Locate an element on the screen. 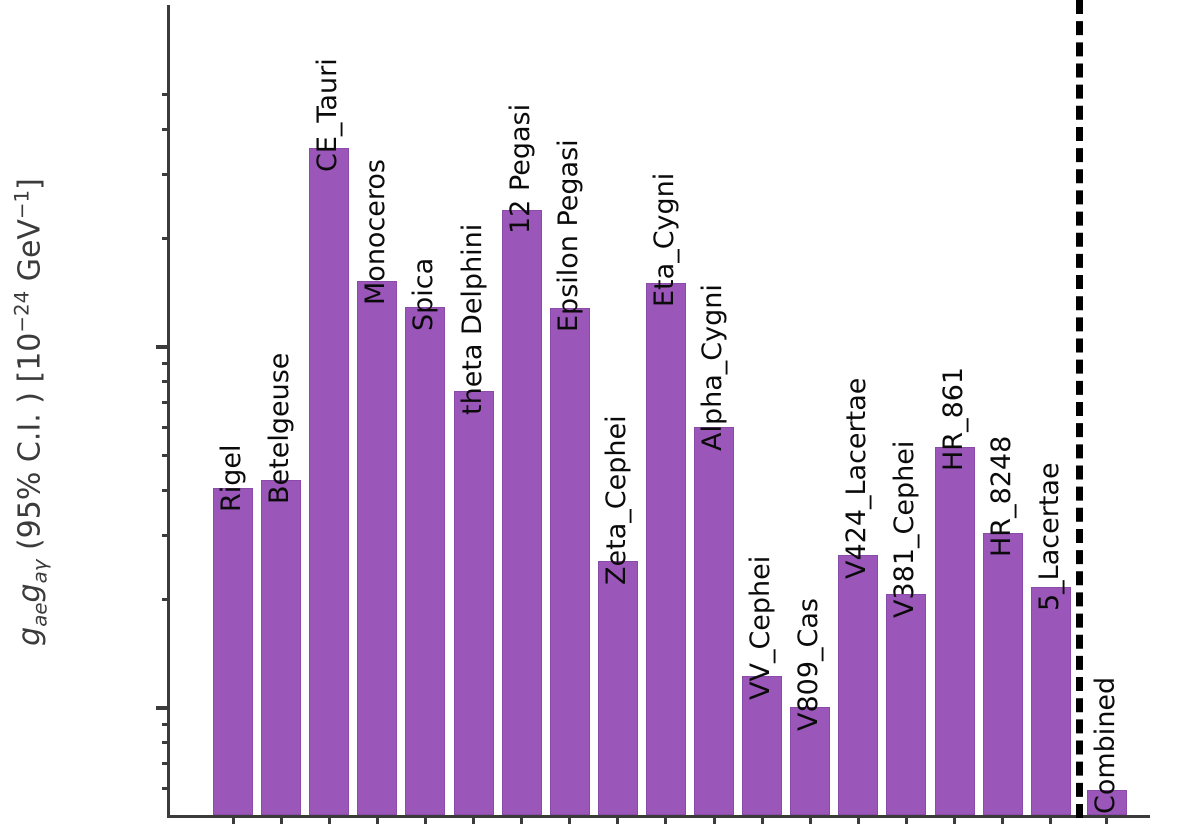 Image resolution: width=1200 pixels, height=824 pixels. bar-label: 12 Pegasi is located at coordinates (520, 169).